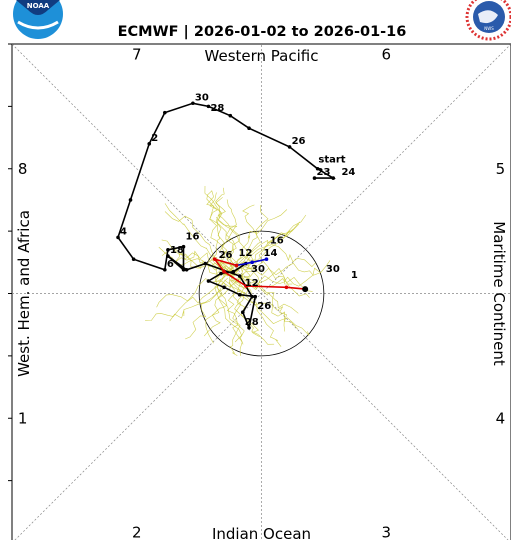 The width and height of the screenshot is (511, 540). I want to click on nws-logo: NWS, so click(488, 20).